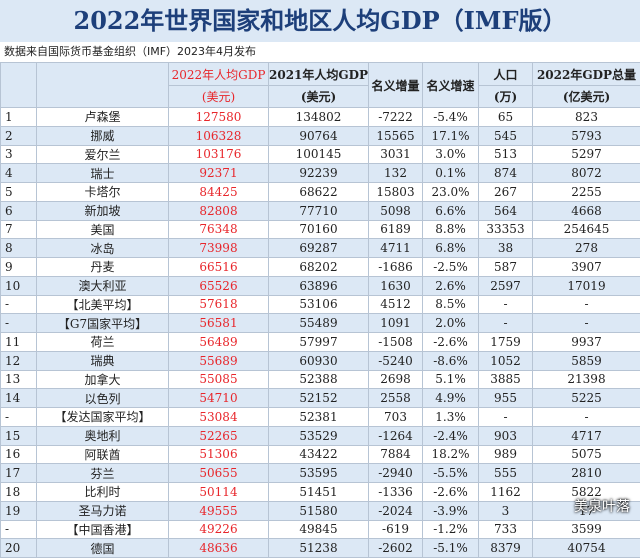  I want to click on country-cell: 以色列, so click(103, 398).